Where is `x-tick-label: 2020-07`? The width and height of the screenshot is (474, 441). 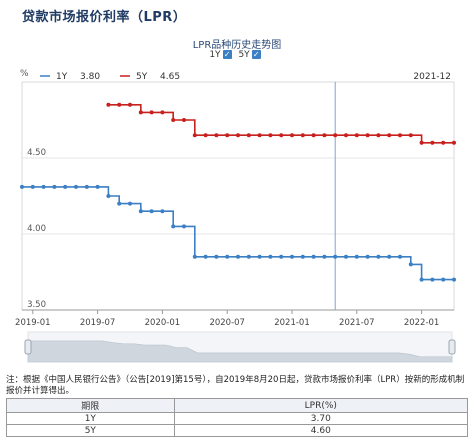
x-tick-label: 2020-07 is located at coordinates (227, 323).